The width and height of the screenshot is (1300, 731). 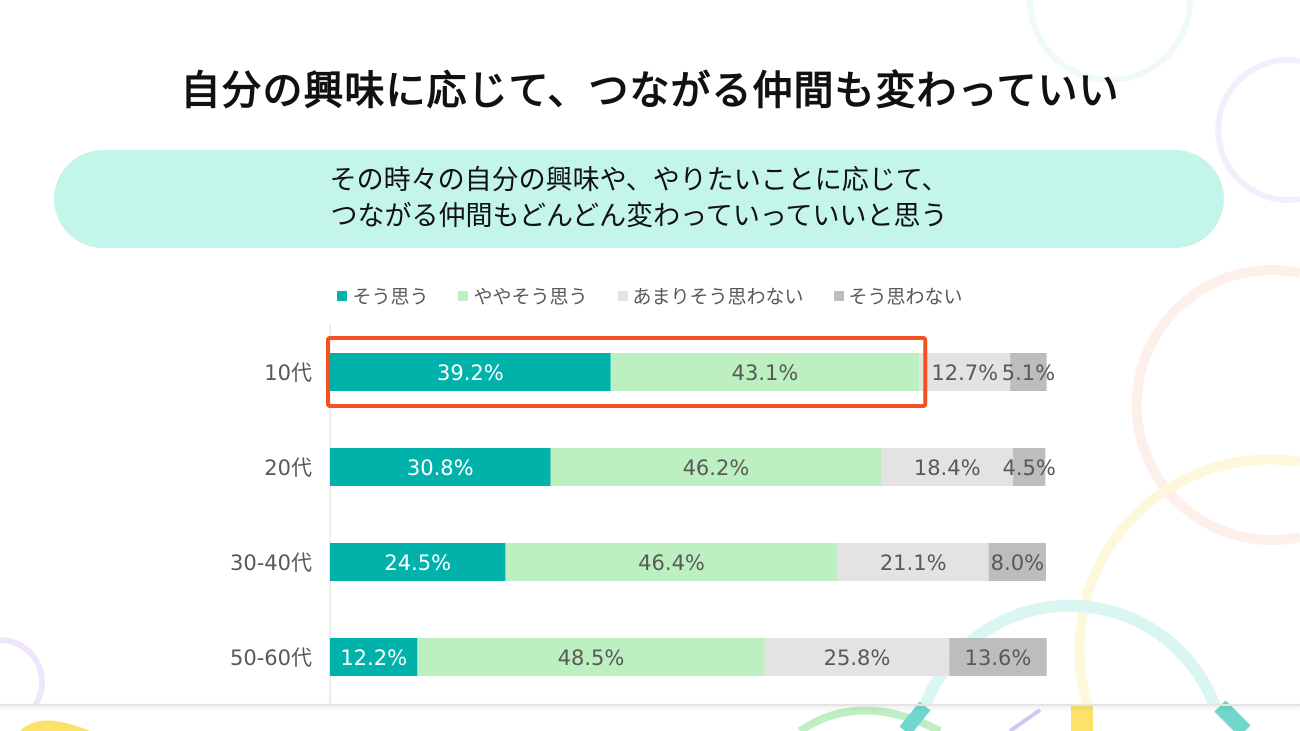 I want to click on legend-label: そう思わない, so click(x=905, y=297).